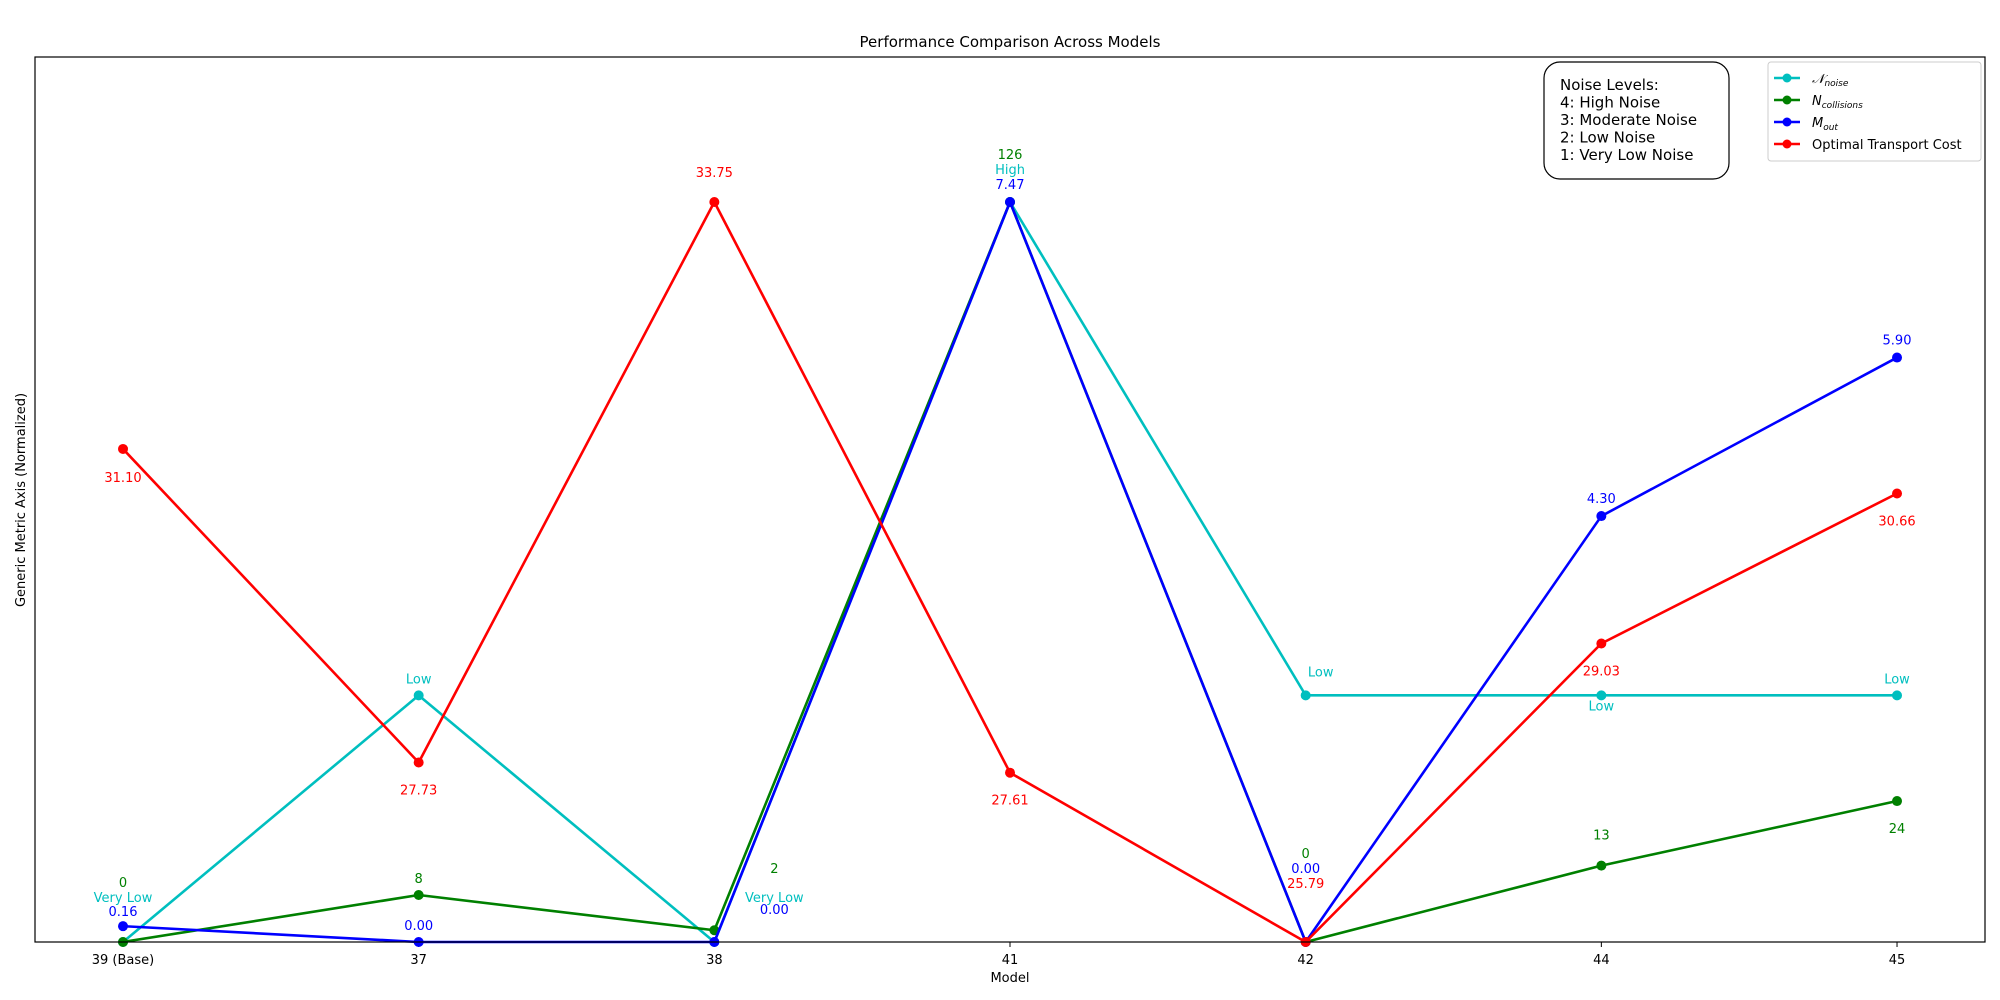 This screenshot has width=2000, height=1000. Describe the element at coordinates (1010, 155) in the screenshot. I see `data-label-collisions: 126` at that location.